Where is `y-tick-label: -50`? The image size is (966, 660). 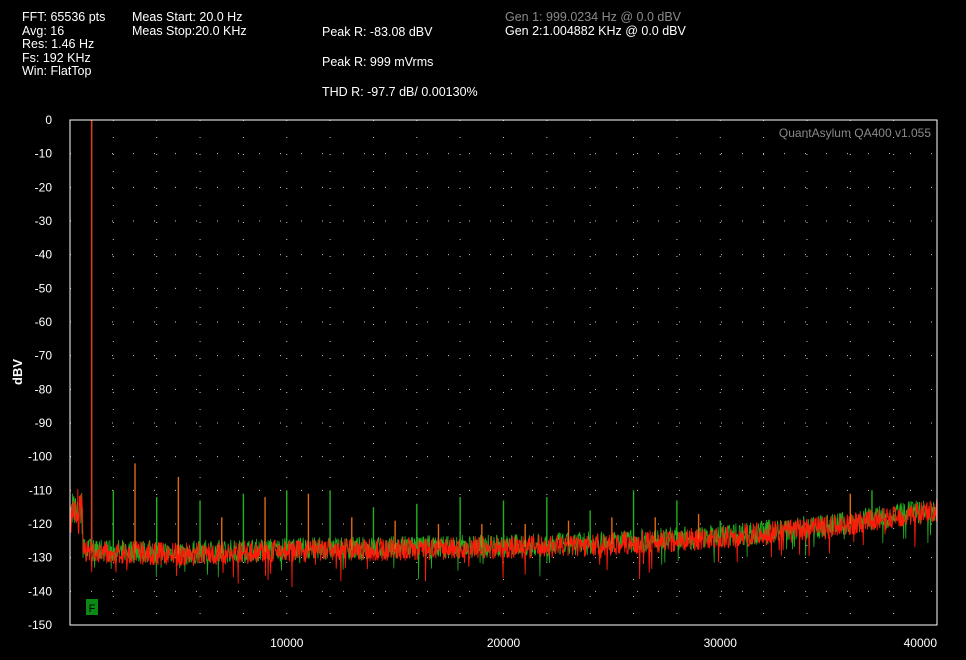 y-tick-label: -50 is located at coordinates (44, 288).